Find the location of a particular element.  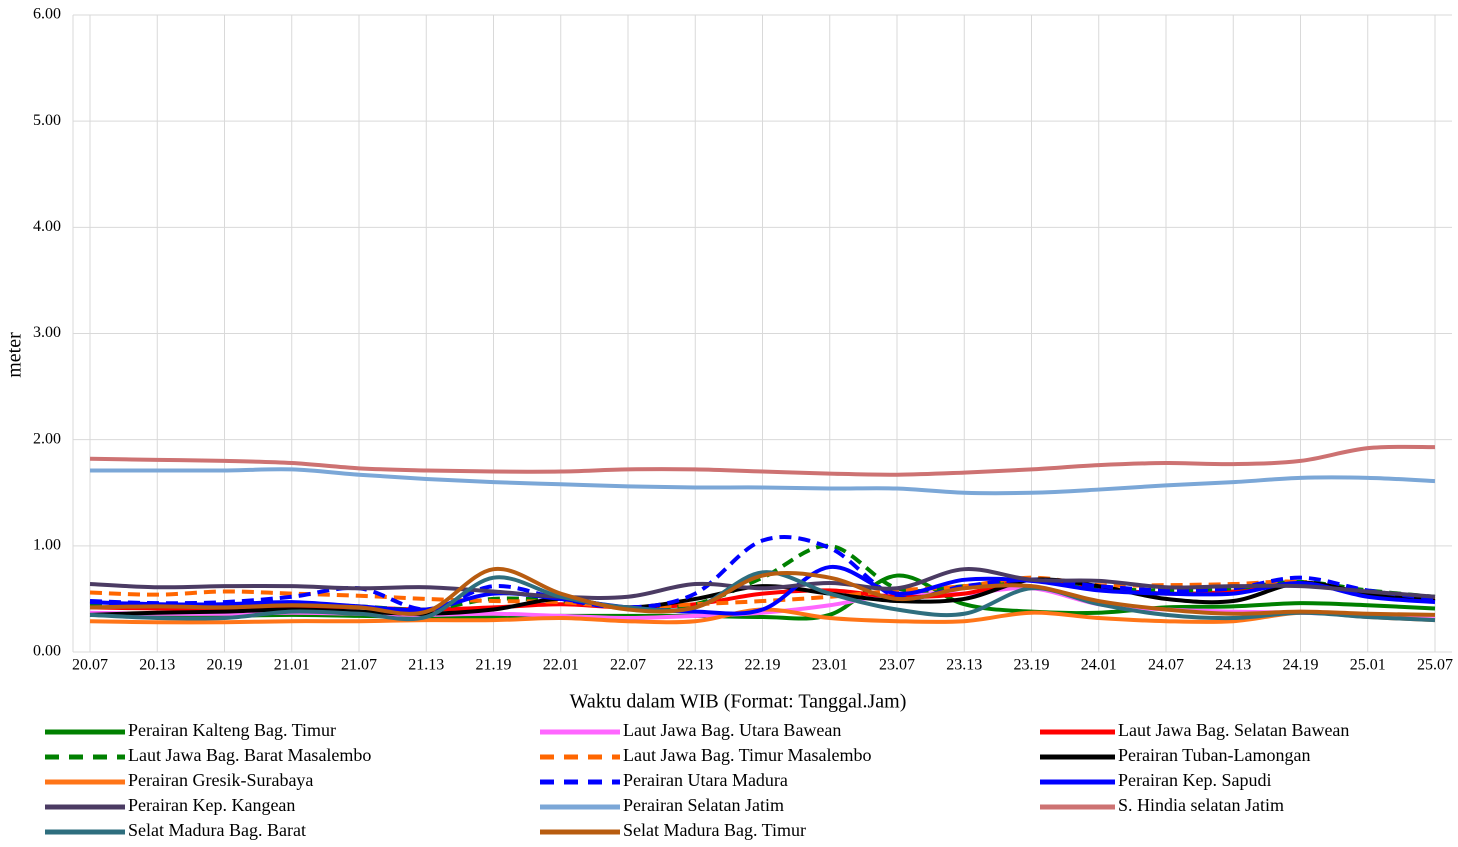

x-tick-label: 21.07 is located at coordinates (359, 665).